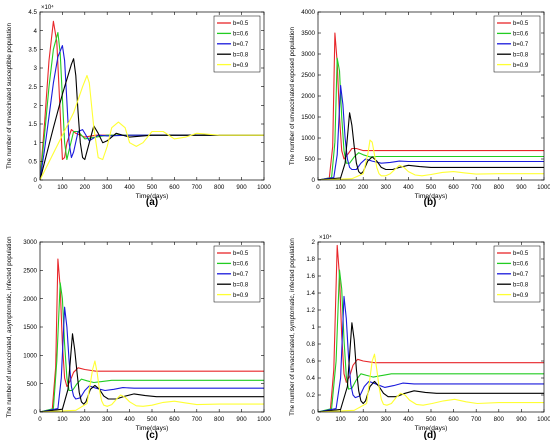  I want to click on y-tick-label: 1.2, so click(310, 310).